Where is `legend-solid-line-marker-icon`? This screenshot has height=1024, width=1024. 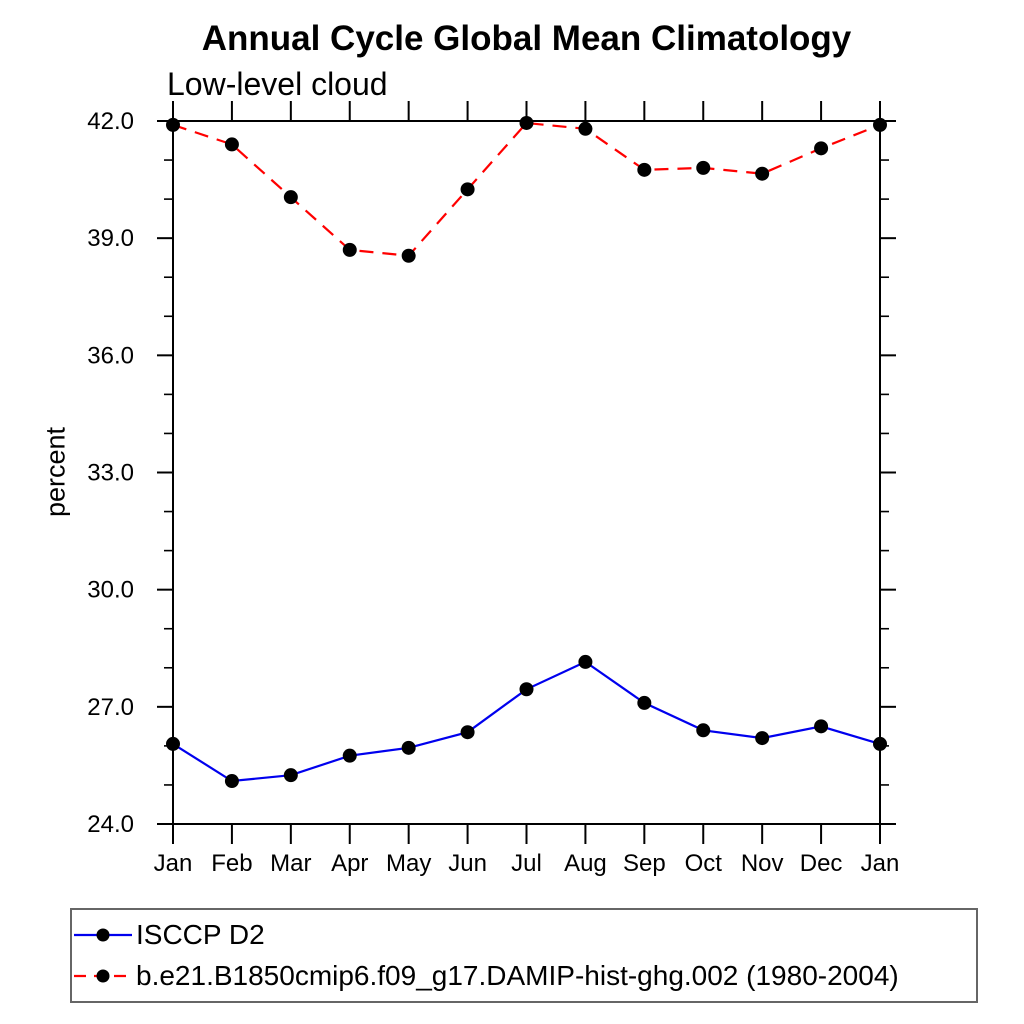 legend-solid-line-marker-icon is located at coordinates (103, 935).